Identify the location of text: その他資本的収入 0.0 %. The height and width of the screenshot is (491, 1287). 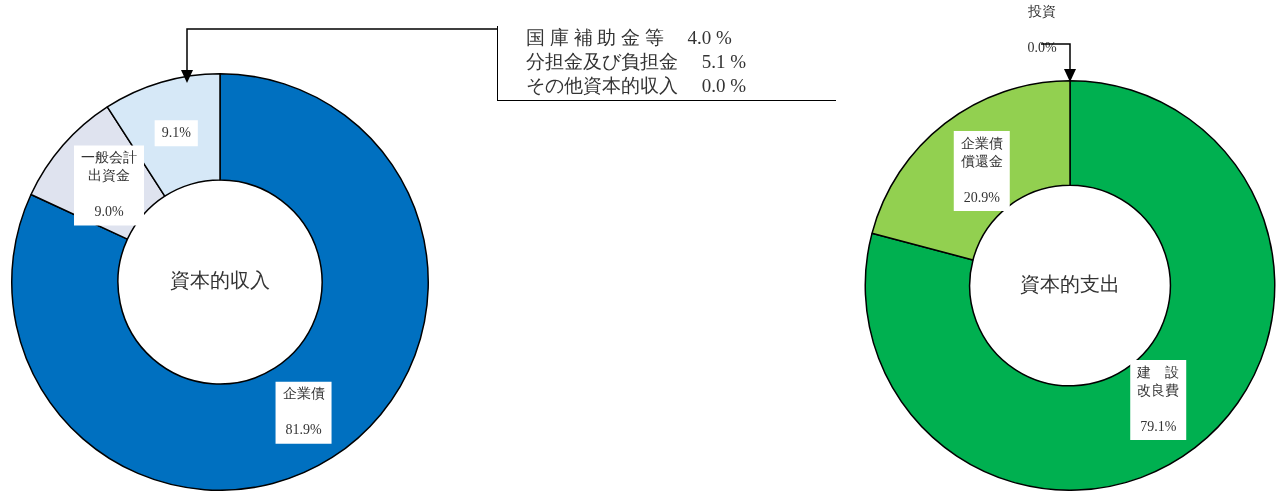
(637, 86).